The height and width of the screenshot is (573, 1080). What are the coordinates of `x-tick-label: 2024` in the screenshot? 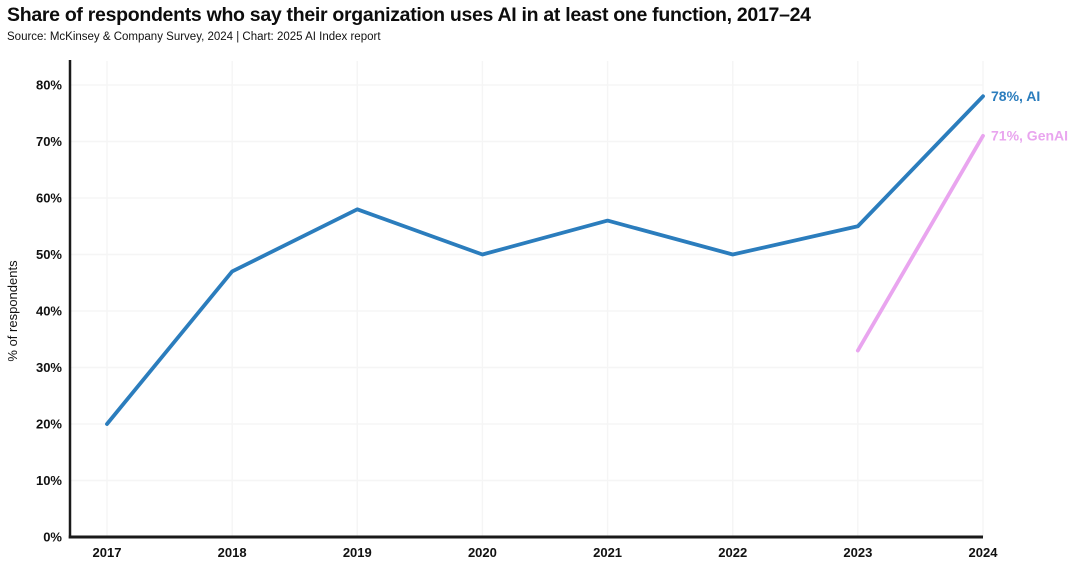 It's located at (984, 552).